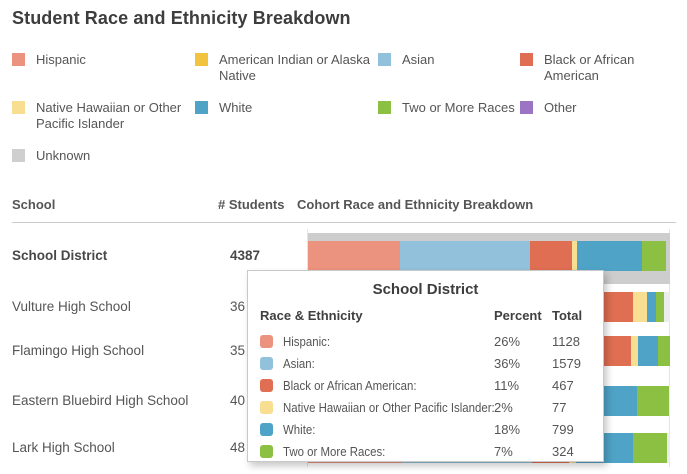  Describe the element at coordinates (245, 255) in the screenshot. I see `student-count: 4387` at that location.